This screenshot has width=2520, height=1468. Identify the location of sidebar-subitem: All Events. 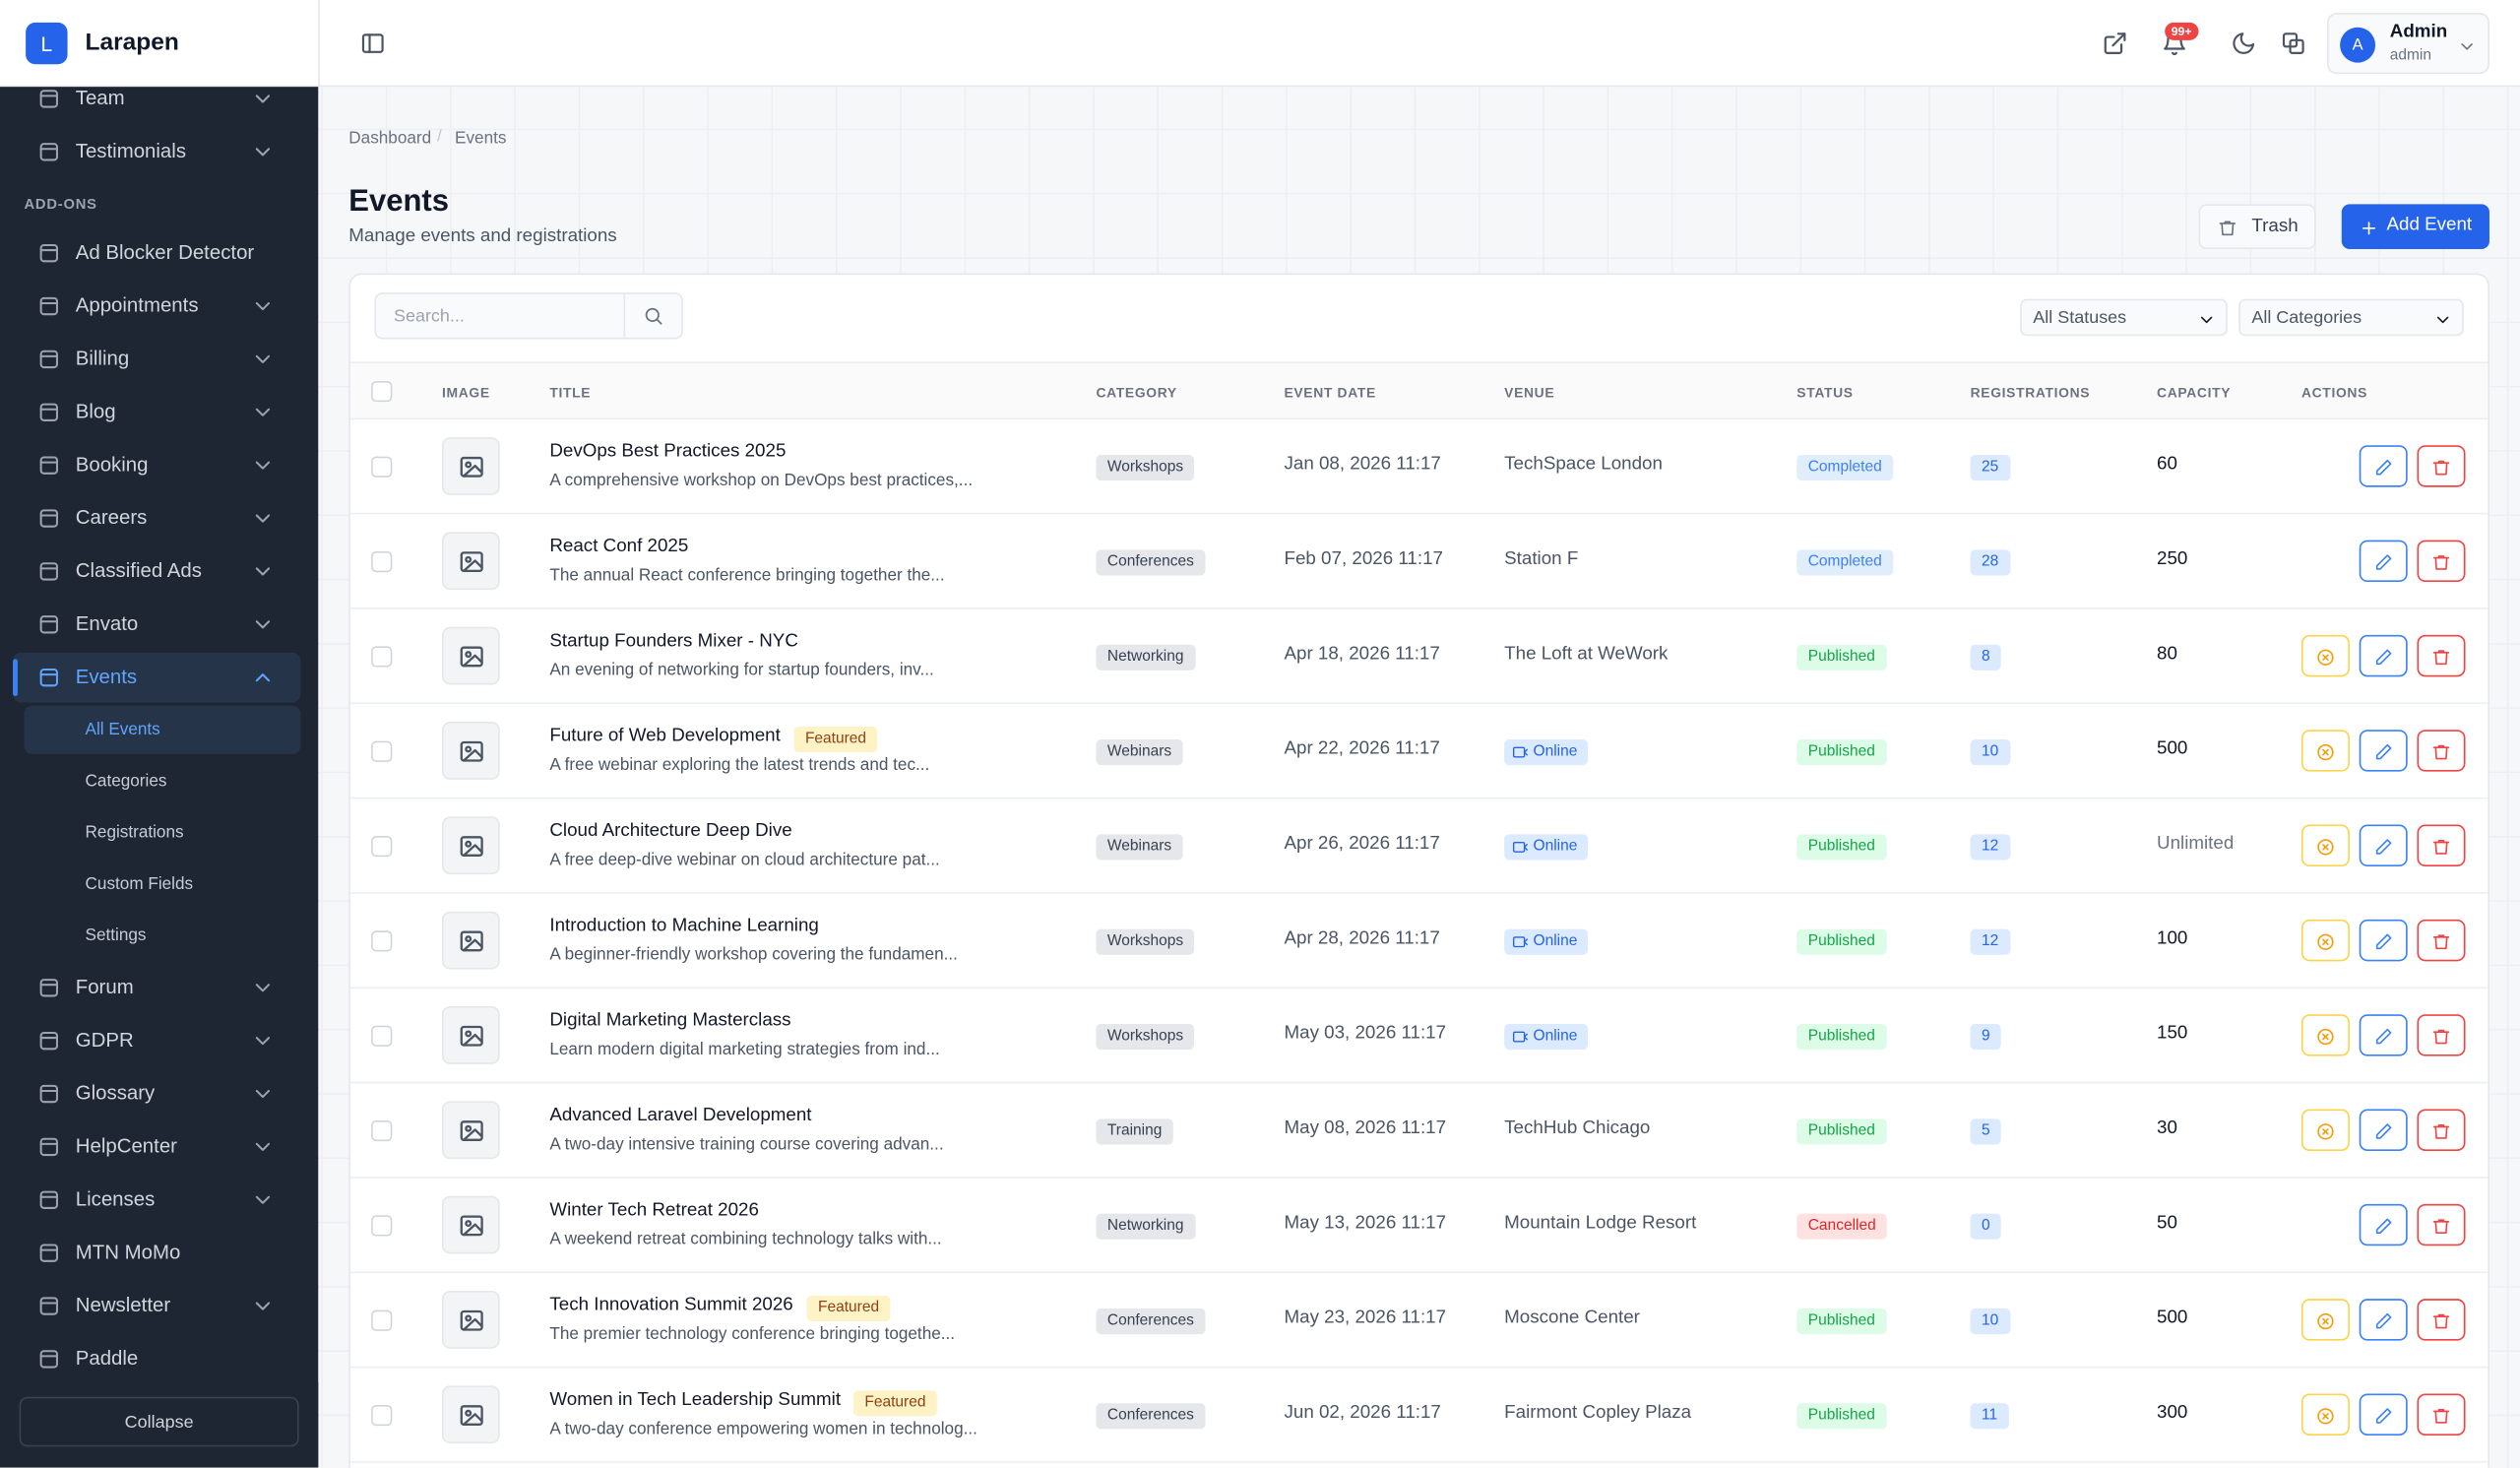
(162, 730).